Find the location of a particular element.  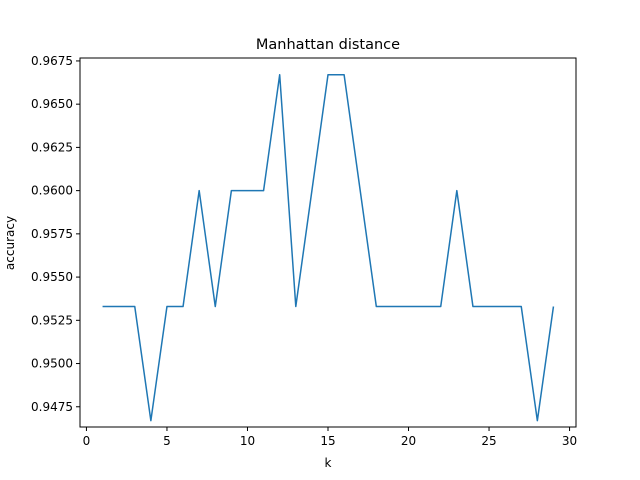

y-tick-label: 0.9600 is located at coordinates (52, 191).